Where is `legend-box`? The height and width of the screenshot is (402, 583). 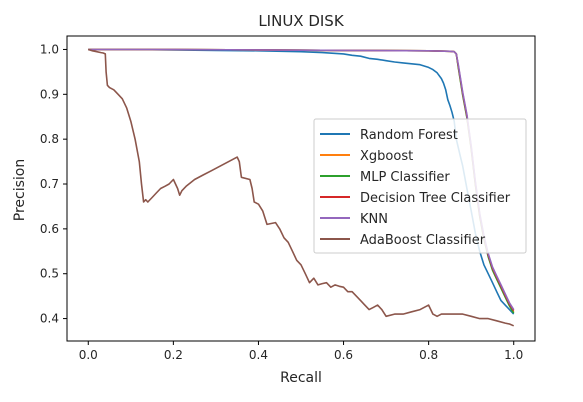
legend-box is located at coordinates (420, 186).